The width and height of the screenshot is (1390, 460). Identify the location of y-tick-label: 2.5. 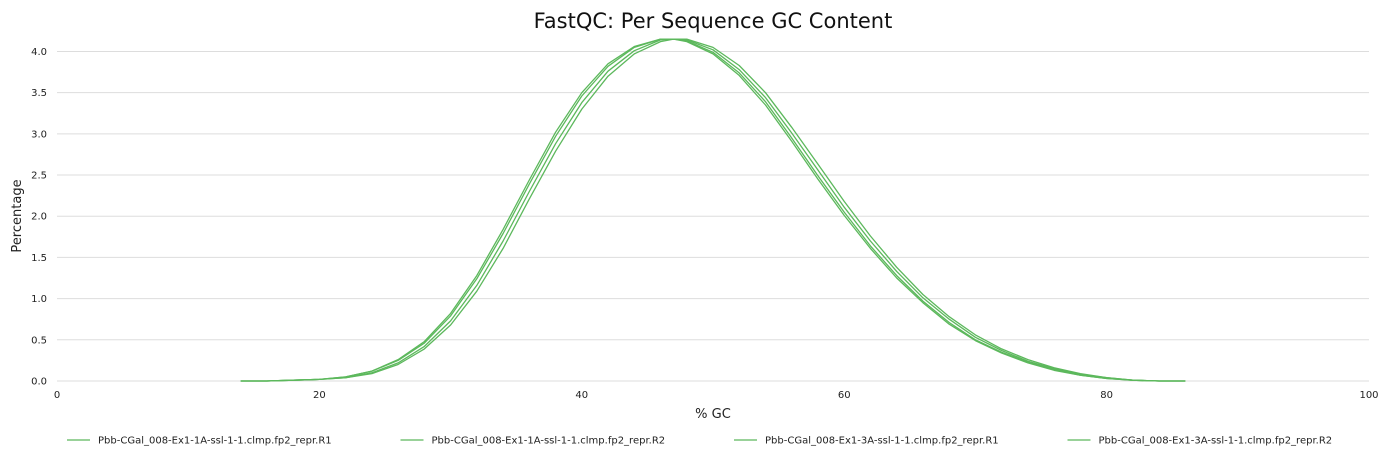
(39, 176).